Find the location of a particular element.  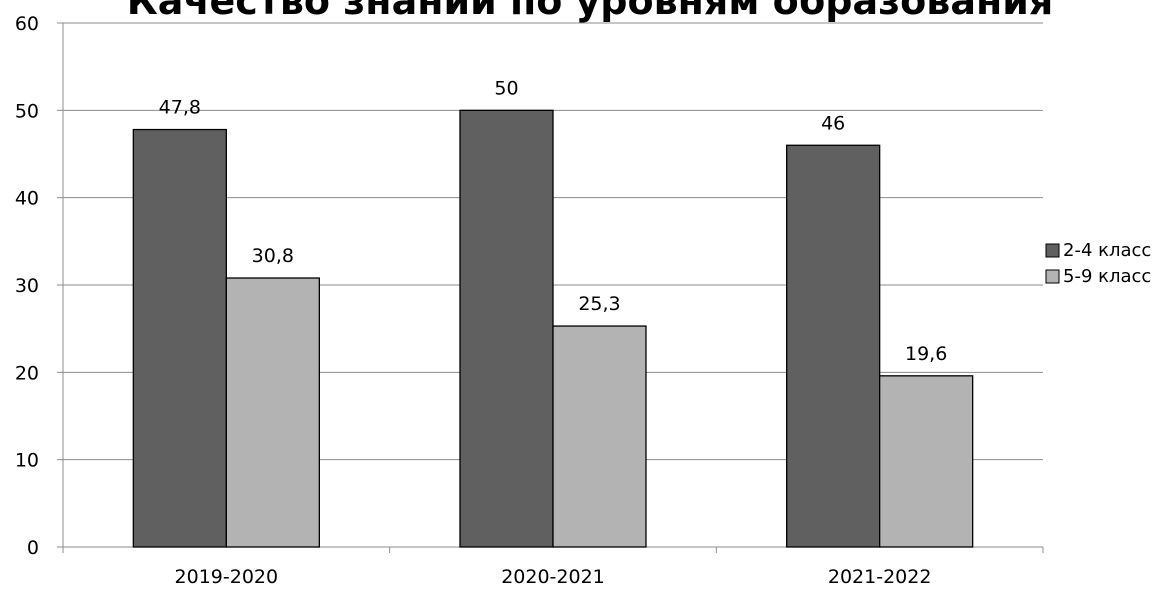

legend: 2-4 класс 5-9 класс is located at coordinates (1098, 263).